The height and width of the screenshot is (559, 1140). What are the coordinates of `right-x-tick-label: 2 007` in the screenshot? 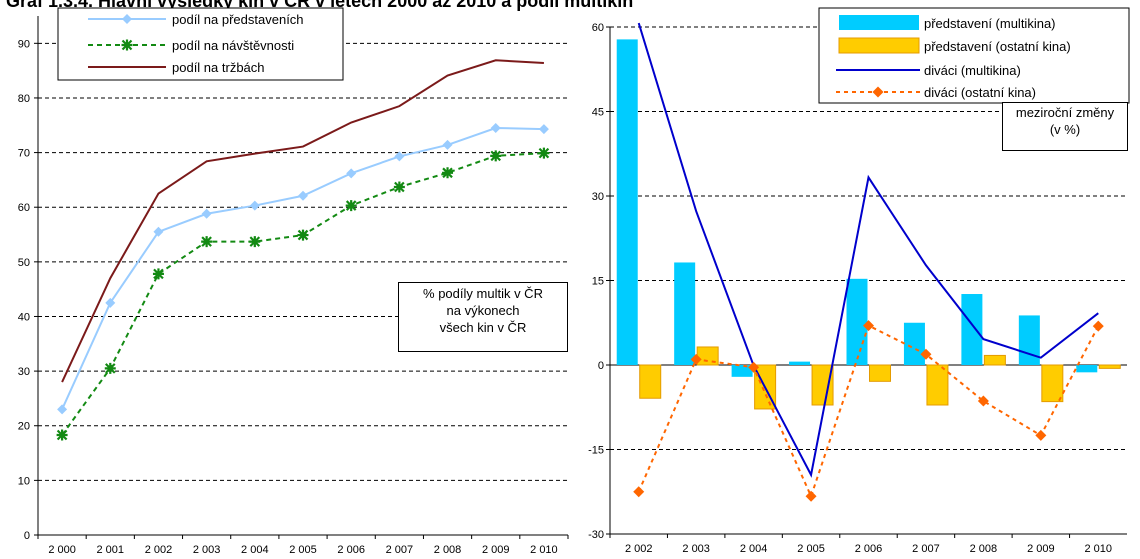 It's located at (926, 549).